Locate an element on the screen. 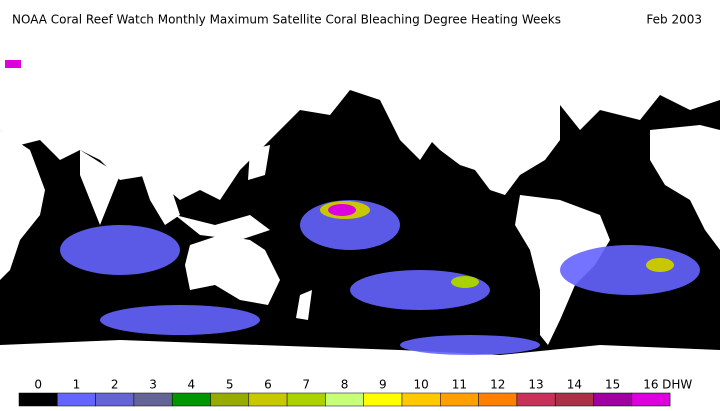 The image size is (720, 411). legend-tick-label: 12 is located at coordinates (497, 385).